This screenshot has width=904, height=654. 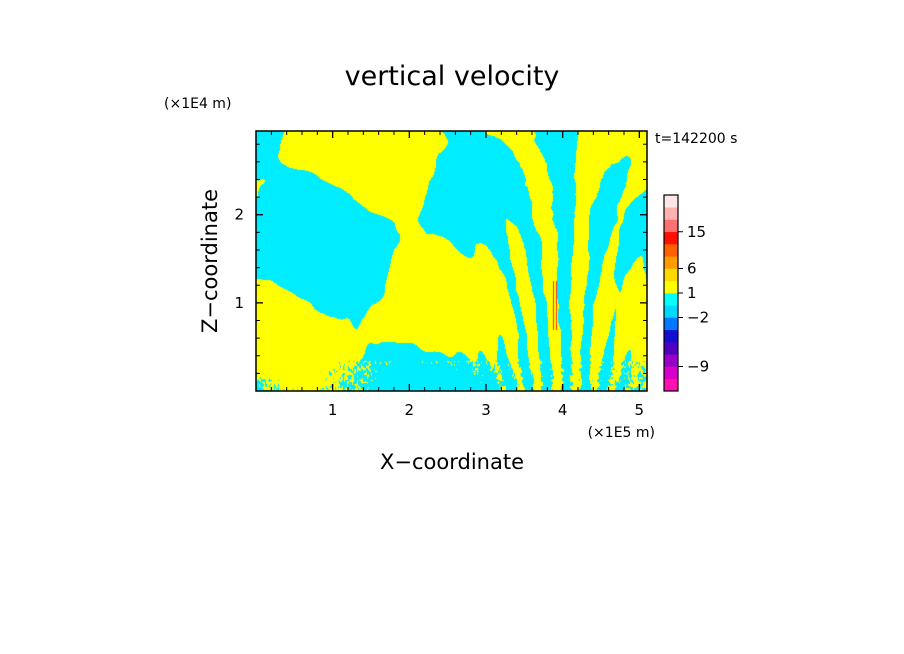 I want to click on colorbar-tick-label: 6, so click(x=692, y=269).